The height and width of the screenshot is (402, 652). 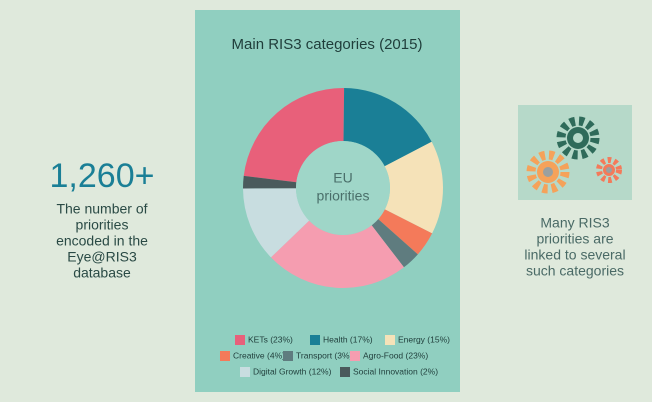 I want to click on center-label: priorities, so click(x=343, y=196).